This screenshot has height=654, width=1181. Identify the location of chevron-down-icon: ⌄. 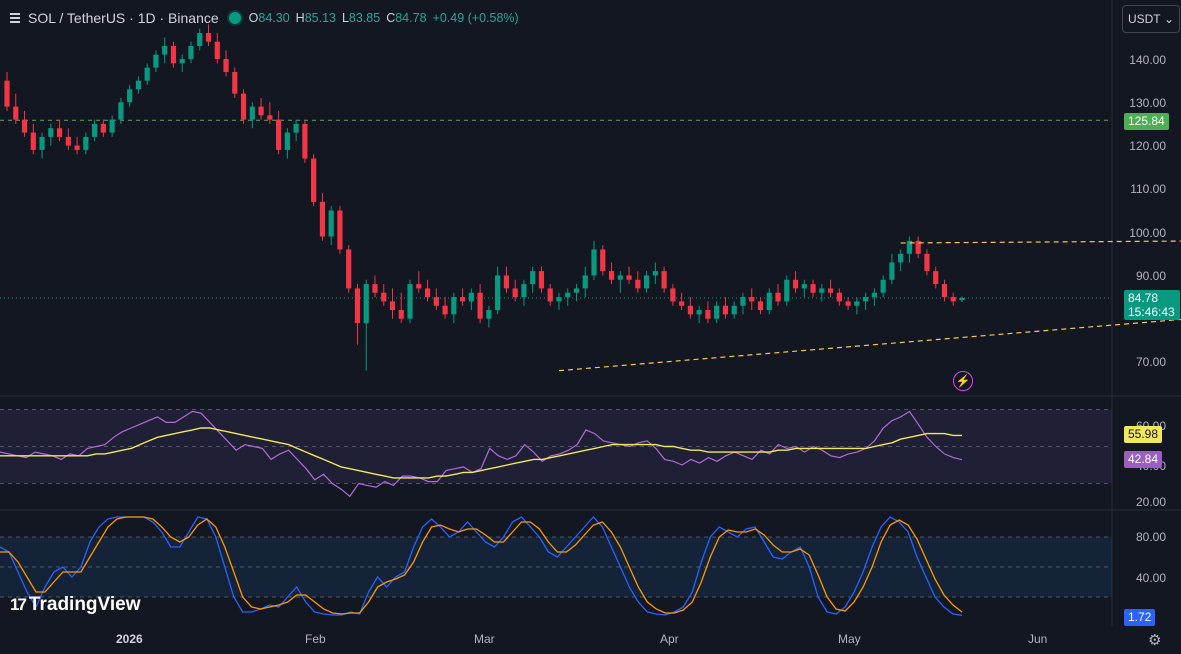
(1169, 19).